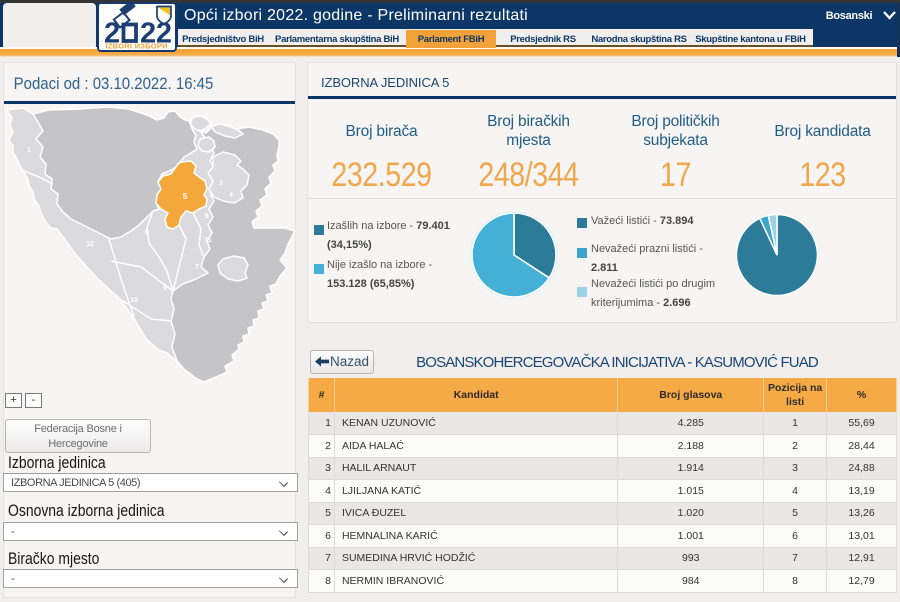 This screenshot has width=900, height=602. What do you see at coordinates (231, 195) in the screenshot?
I see `svg-text: 4` at bounding box center [231, 195].